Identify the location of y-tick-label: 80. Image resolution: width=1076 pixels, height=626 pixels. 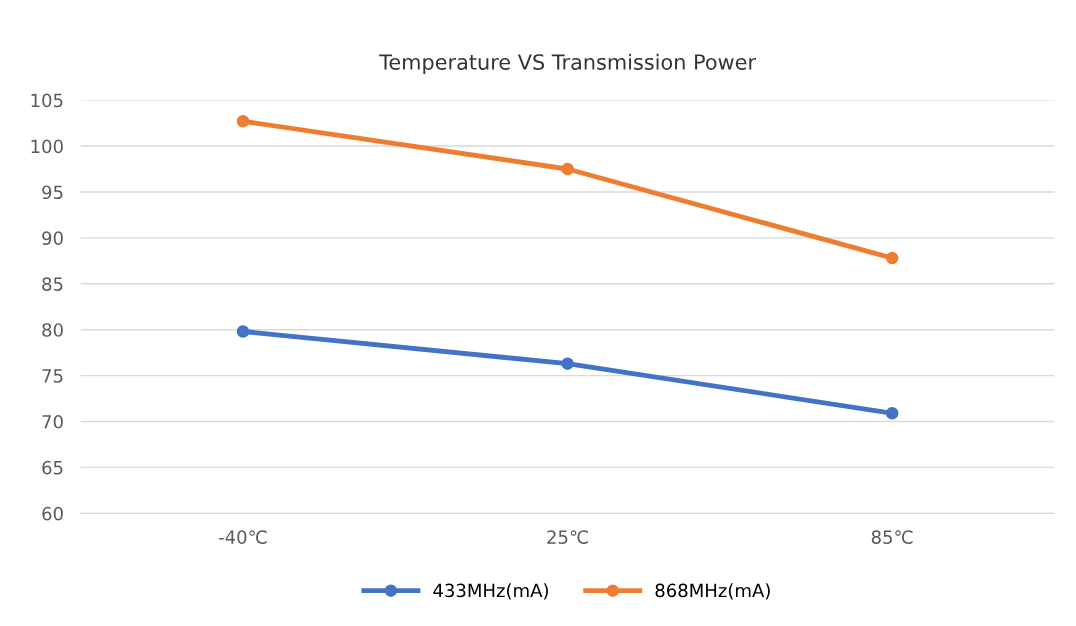
(52, 330).